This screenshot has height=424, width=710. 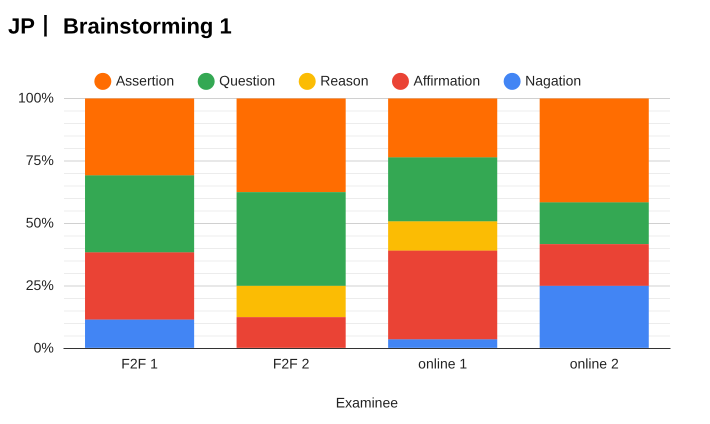 I want to click on x-tick-label: F2F 1, so click(x=139, y=364).